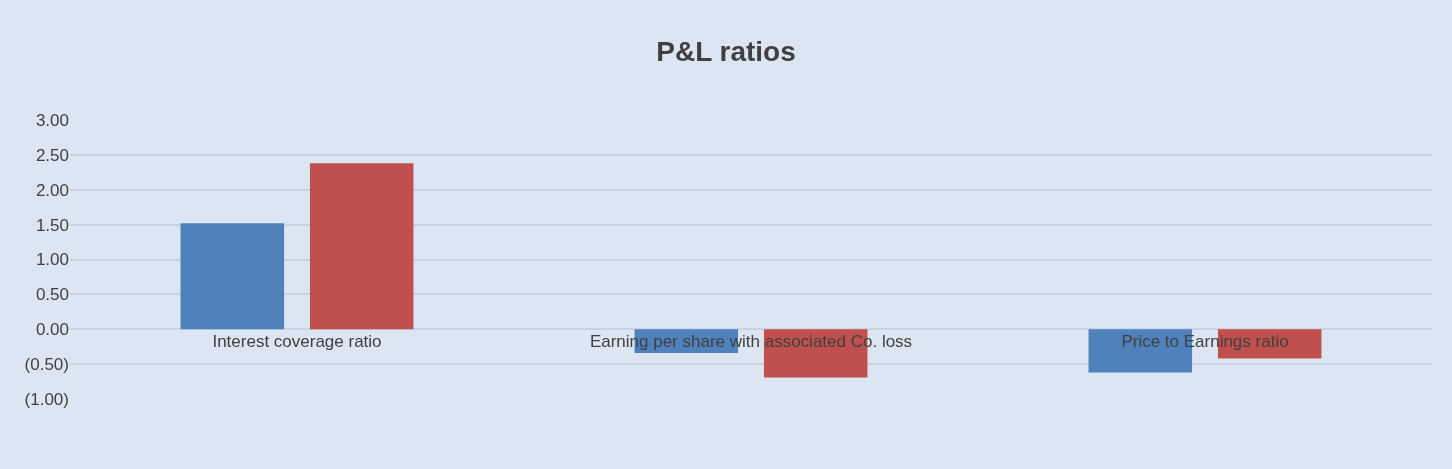 This screenshot has width=1452, height=469. I want to click on x-tick-label: Price to Earnings ratio, so click(1205, 342).